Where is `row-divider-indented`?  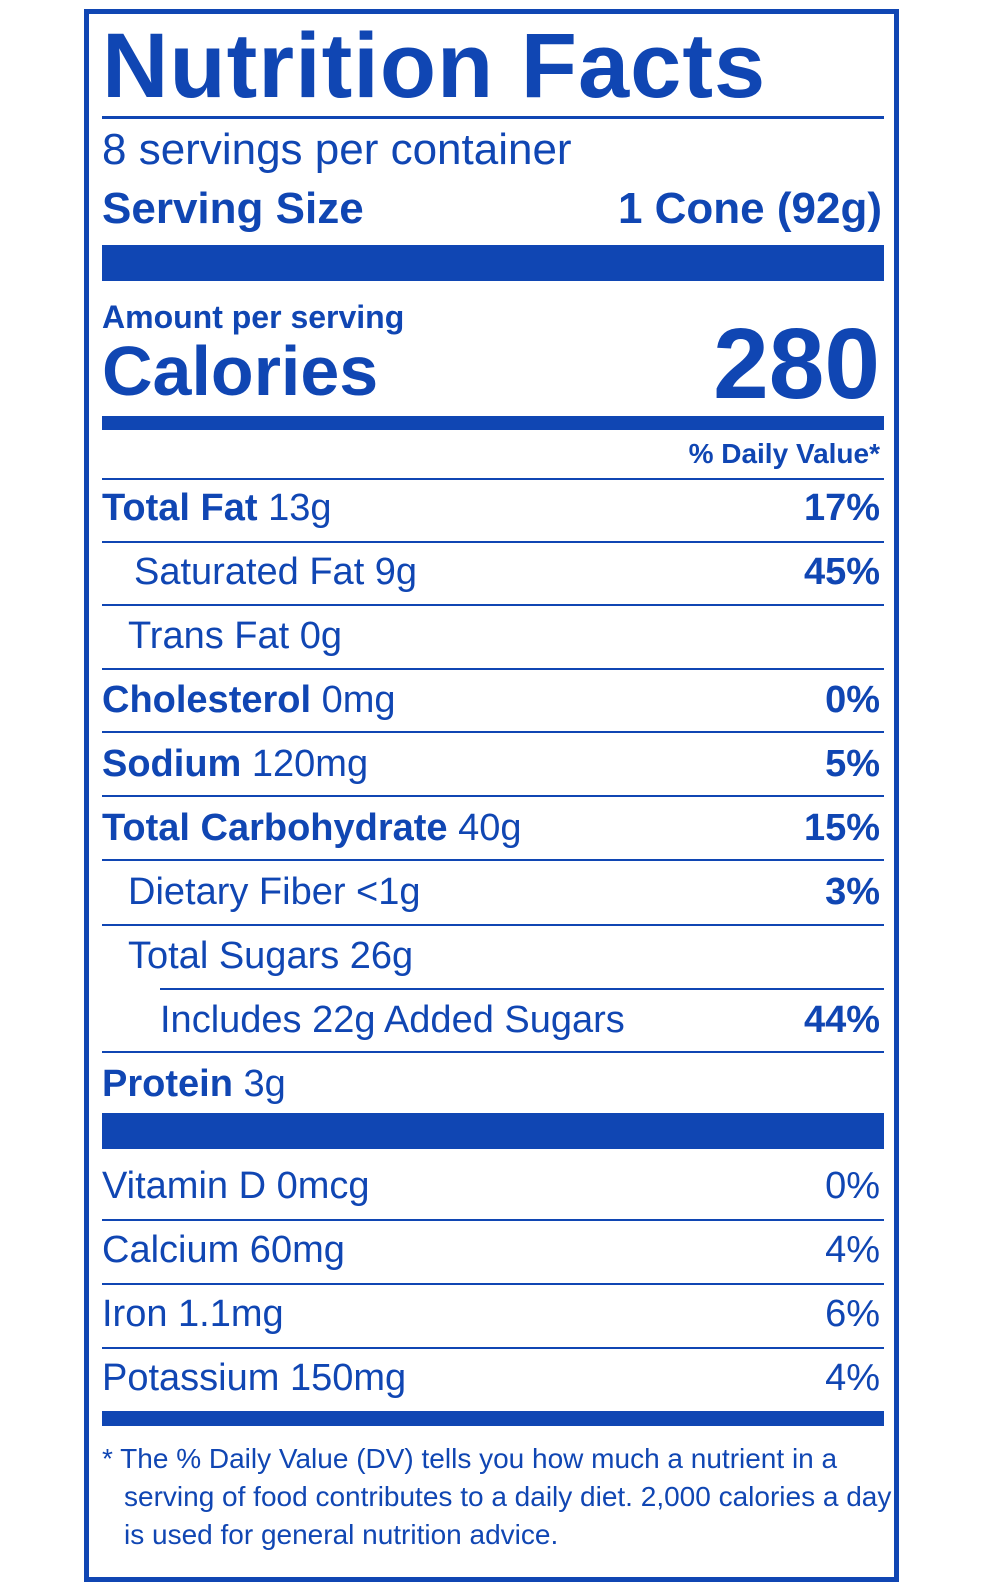 row-divider-indented is located at coordinates (522, 989).